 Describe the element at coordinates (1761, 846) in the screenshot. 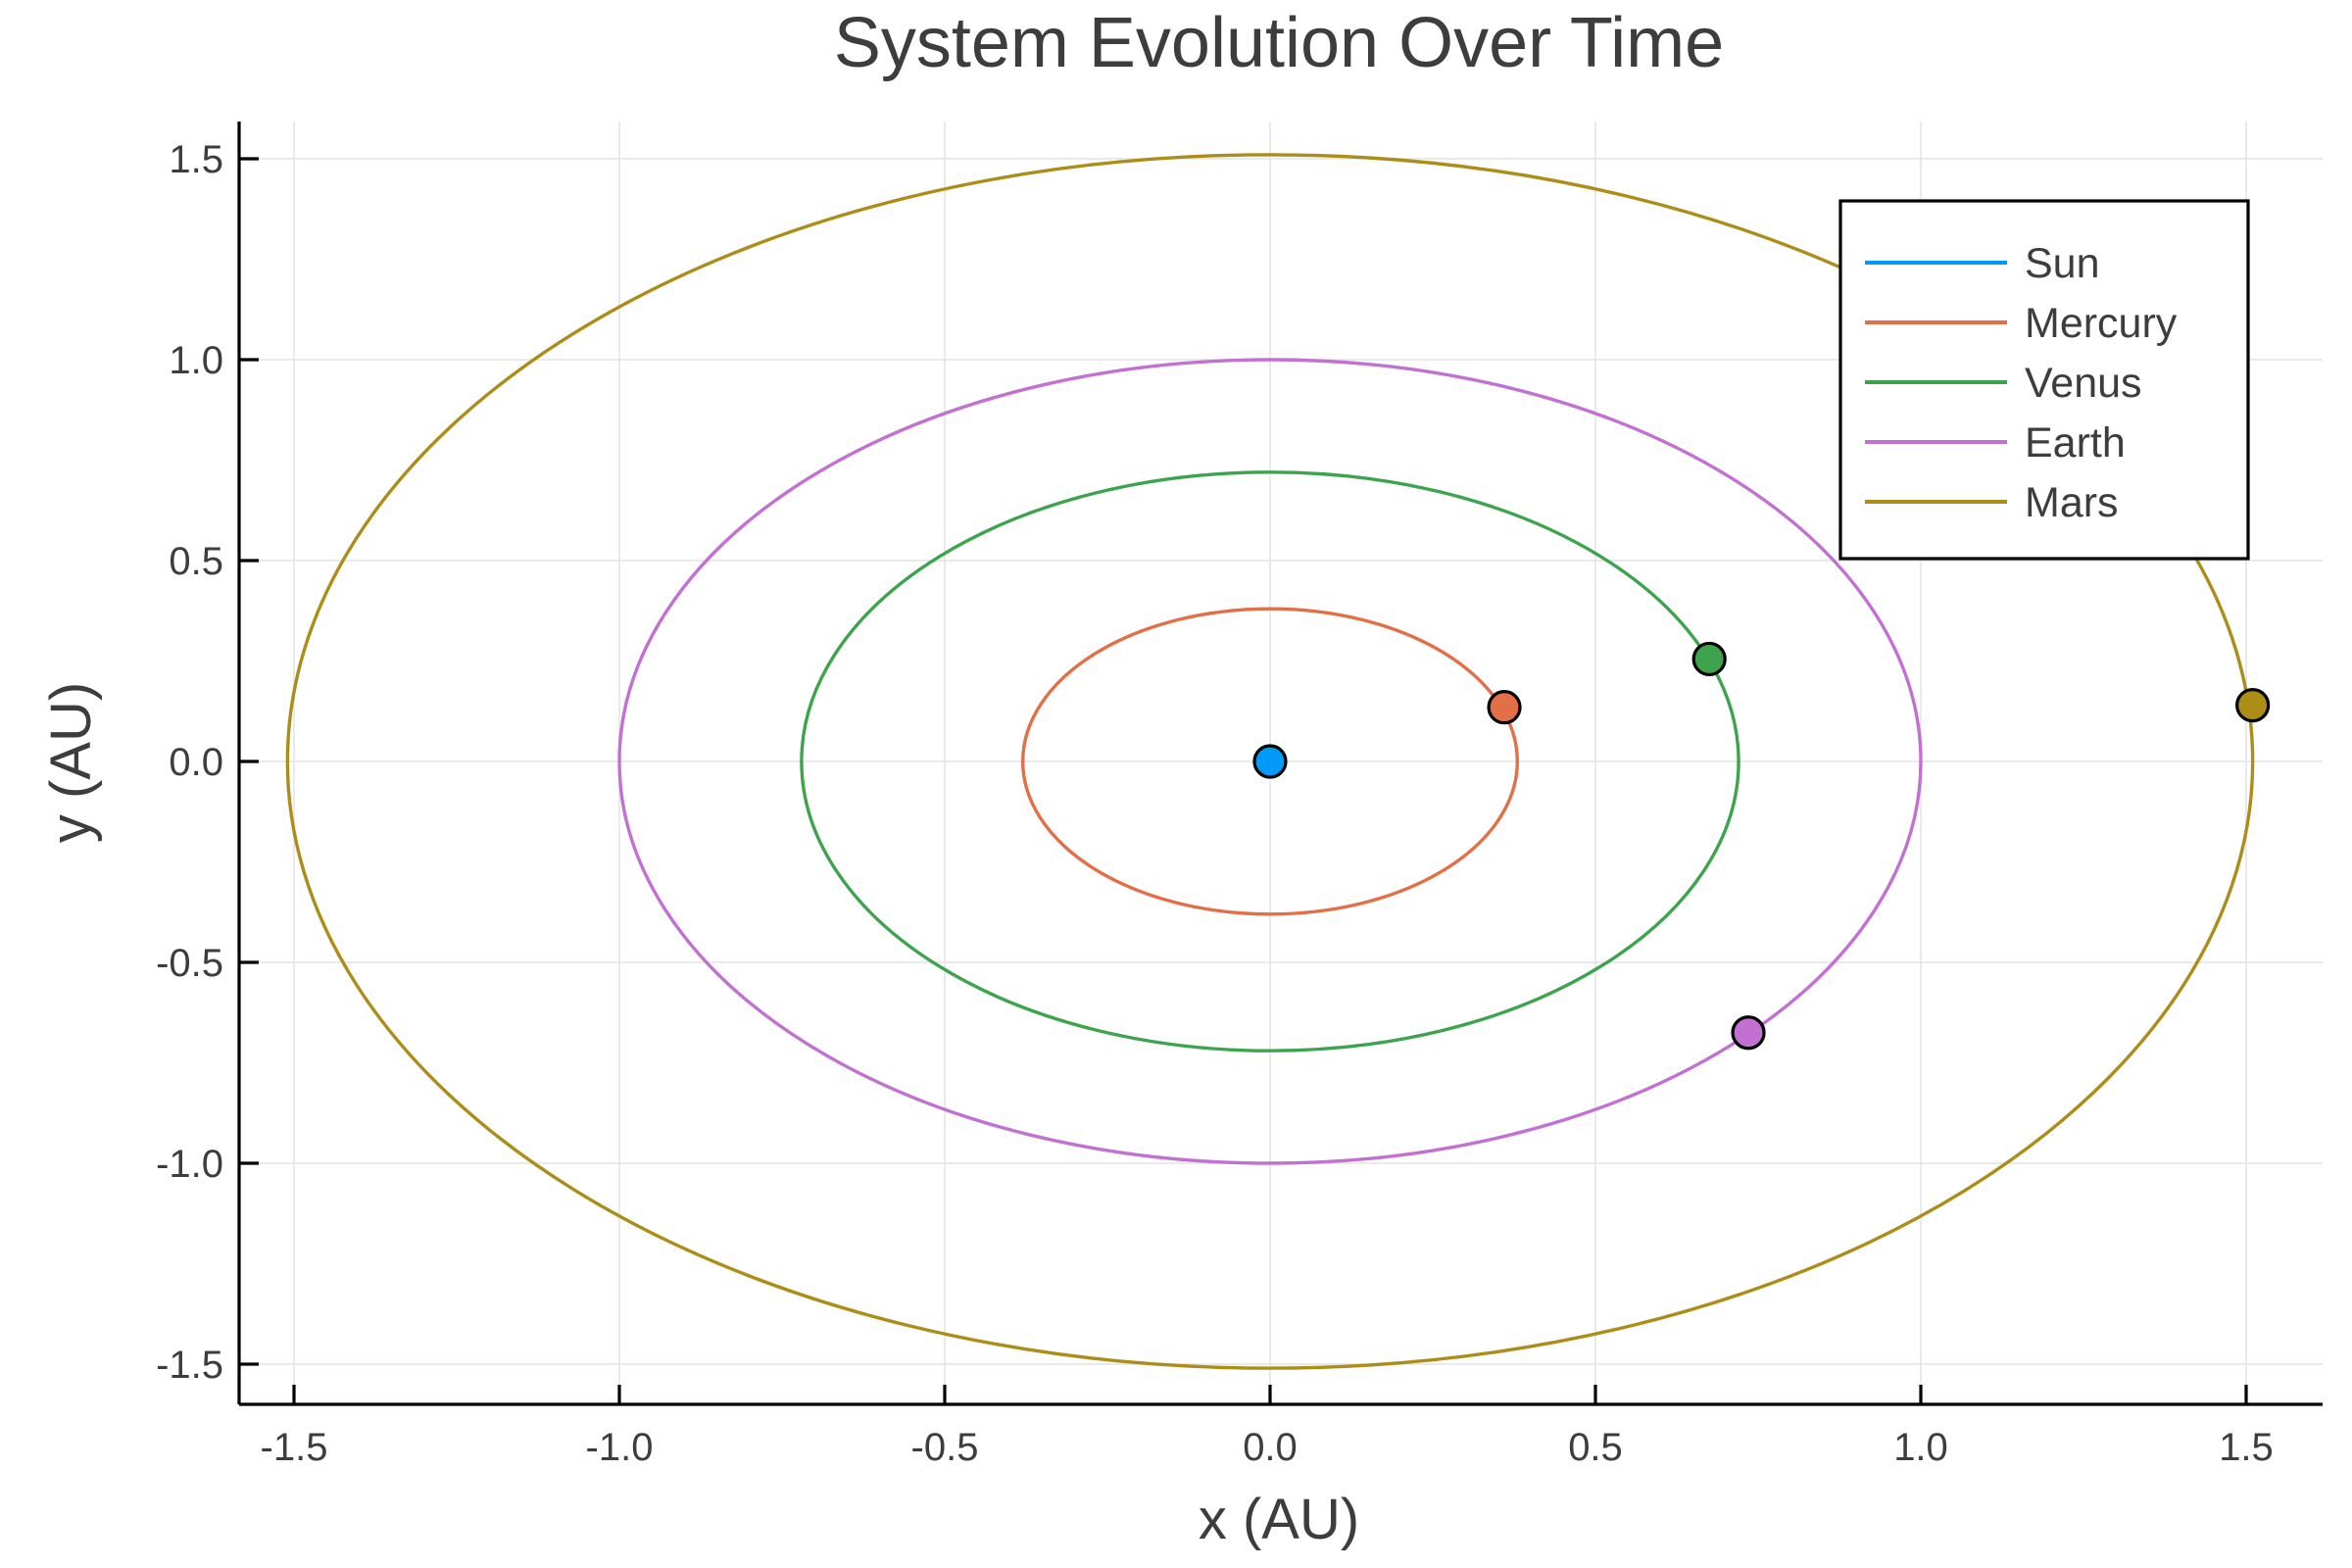

I see `planet-markers` at that location.